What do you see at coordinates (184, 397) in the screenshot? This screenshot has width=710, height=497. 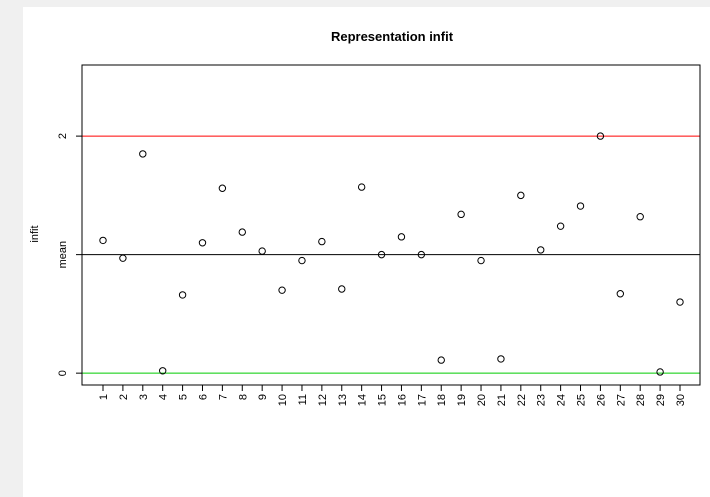 I see `x-tick-label-5: 5` at bounding box center [184, 397].